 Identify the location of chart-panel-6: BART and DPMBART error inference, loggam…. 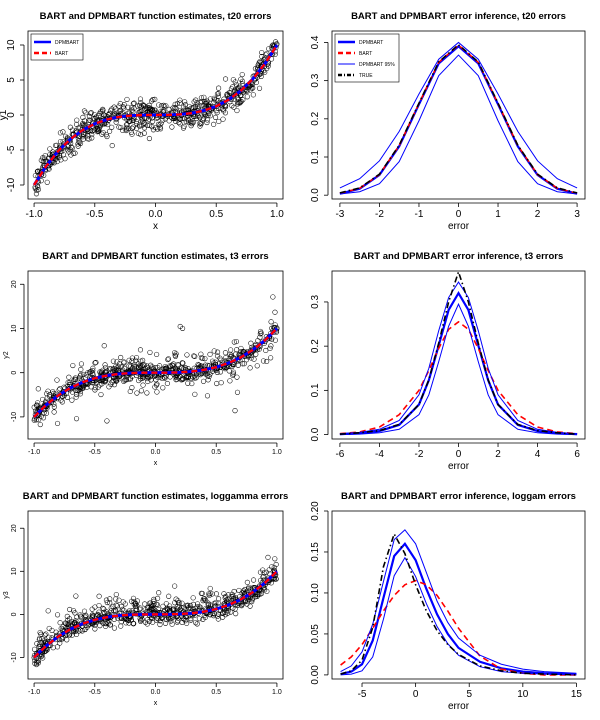
(448, 601).